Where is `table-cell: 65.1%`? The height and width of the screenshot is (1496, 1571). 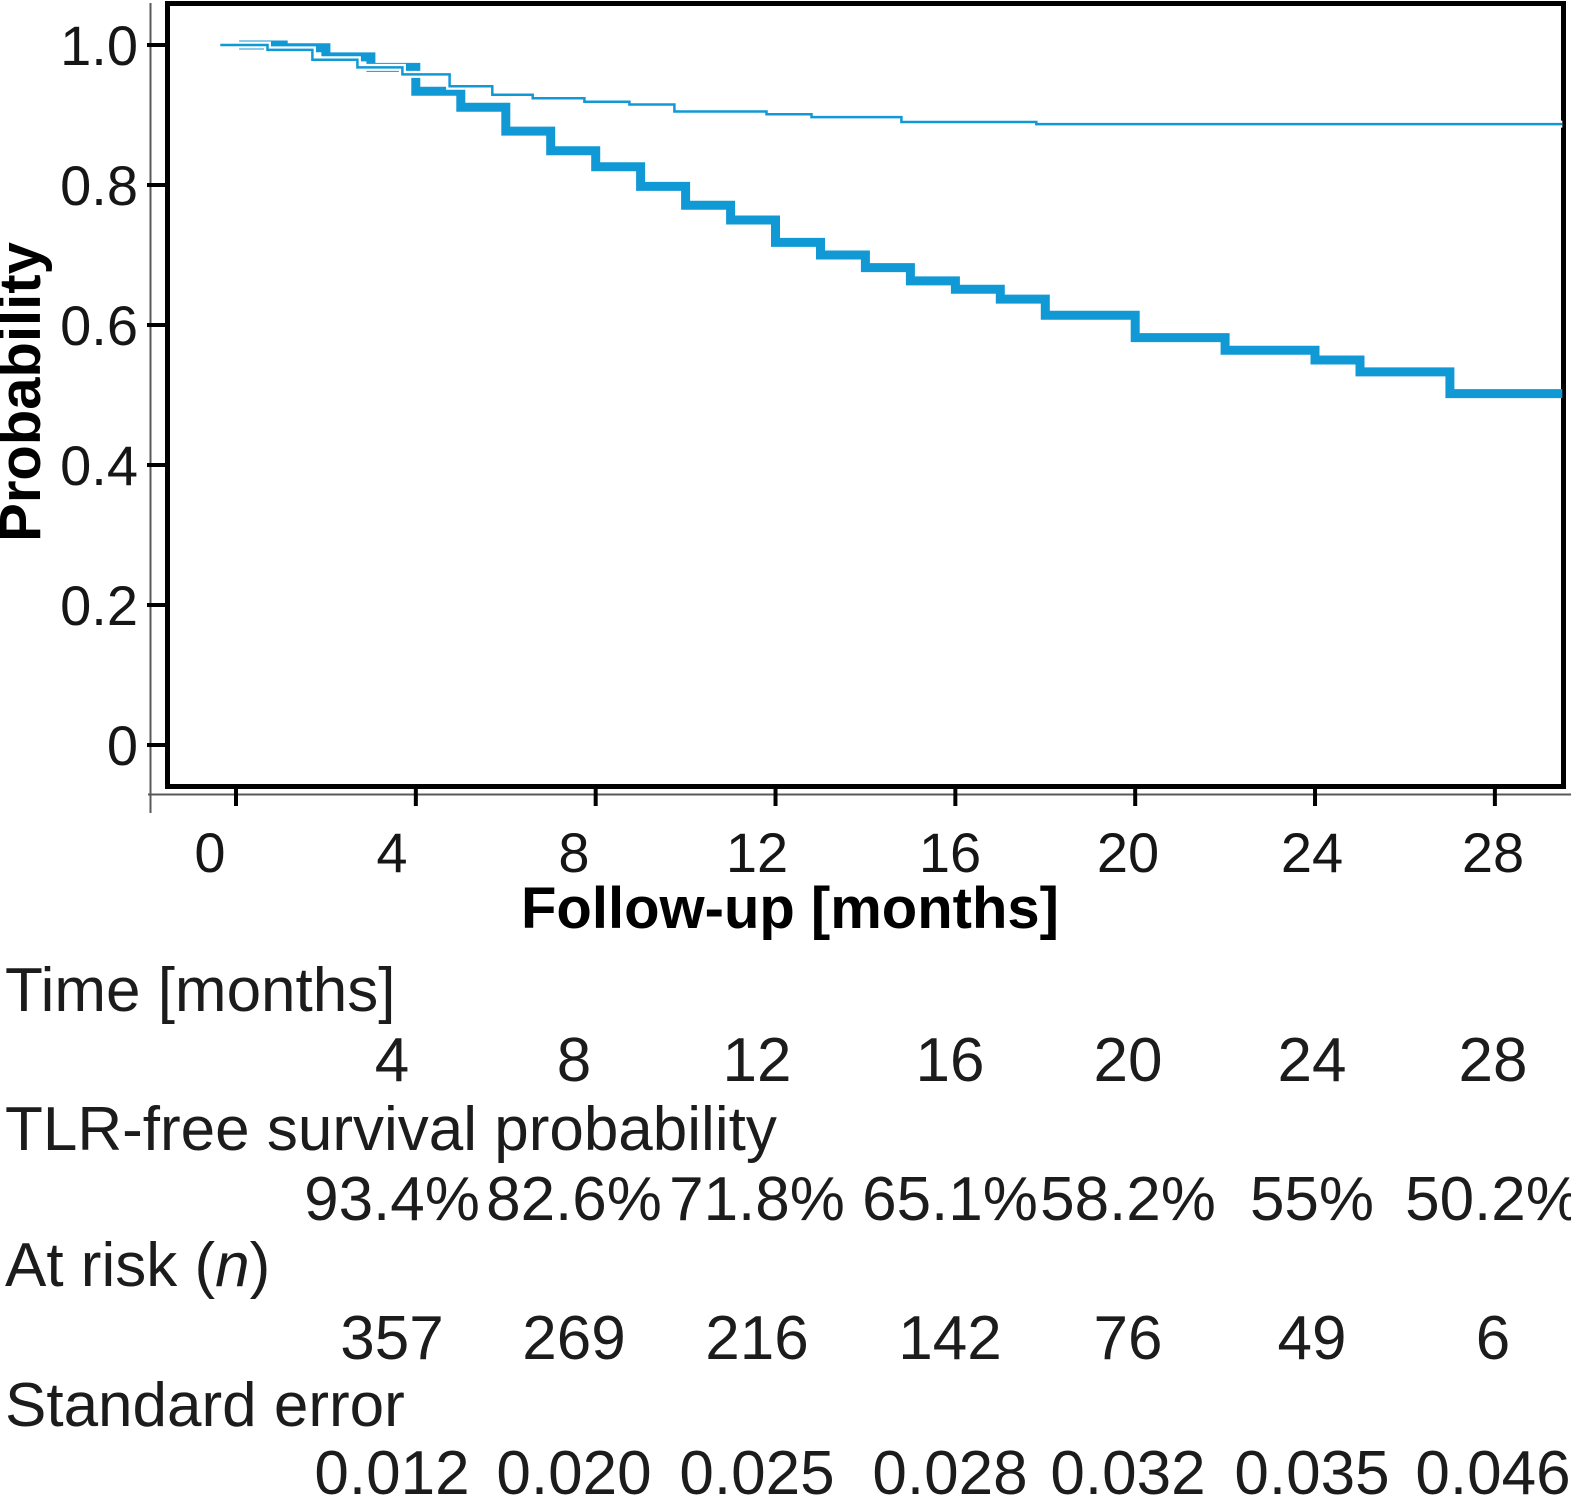
table-cell: 65.1% is located at coordinates (950, 1199).